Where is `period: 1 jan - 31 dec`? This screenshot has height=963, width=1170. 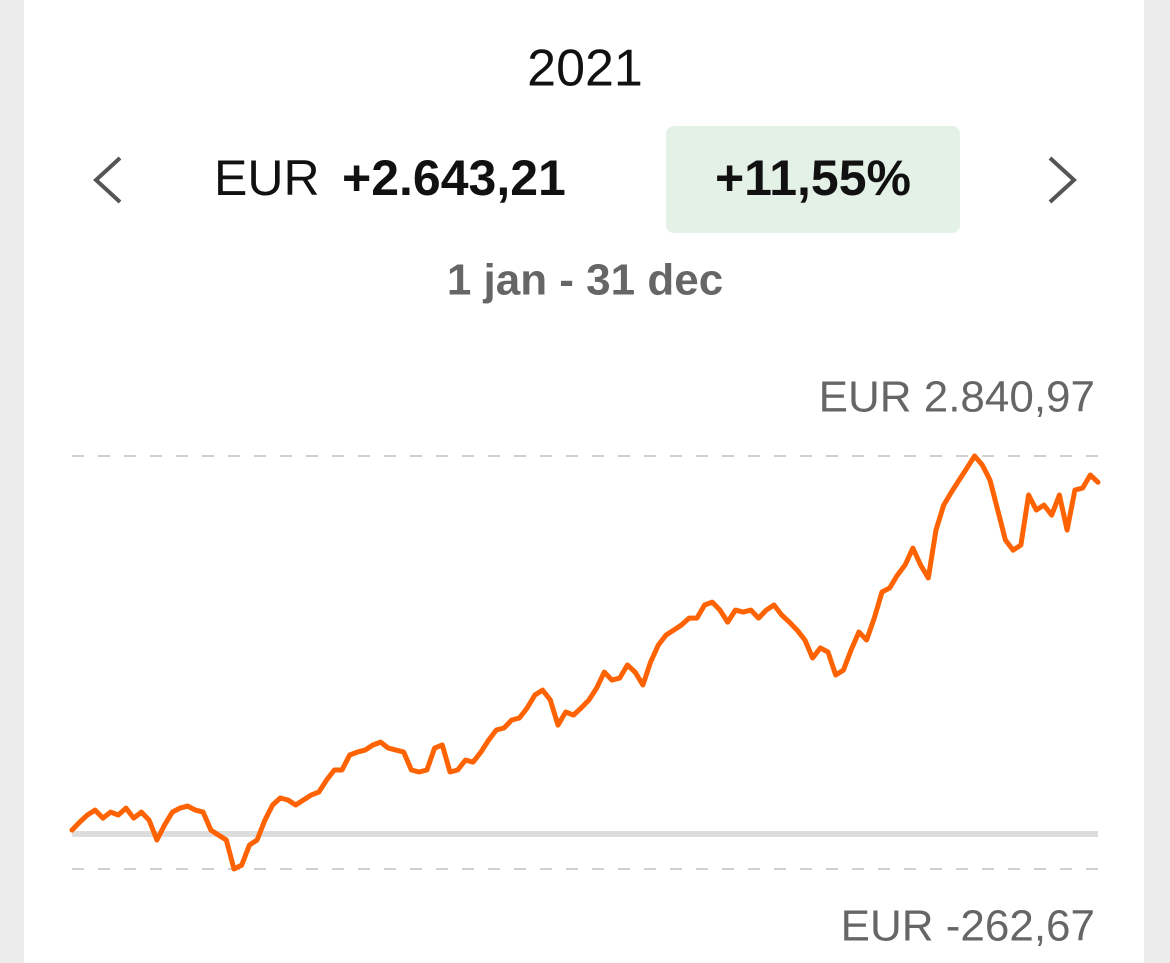 period: 1 jan - 31 dec is located at coordinates (585, 280).